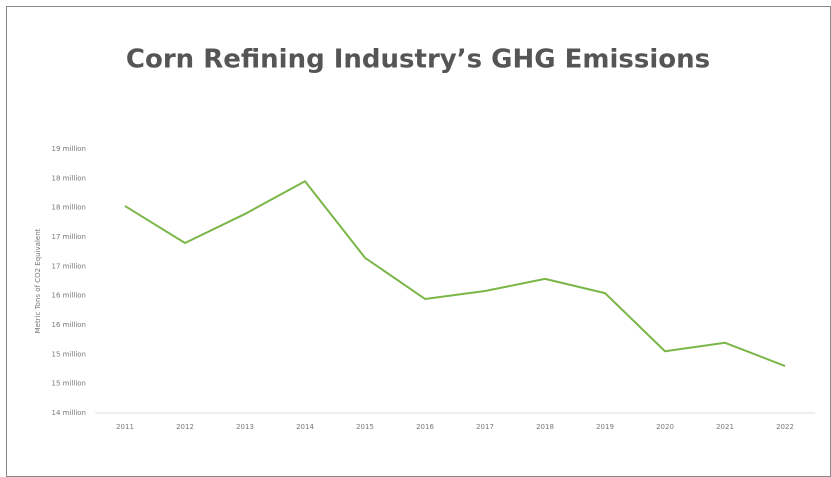 Image resolution: width=831 pixels, height=477 pixels. I want to click on x-tick-label: 2019, so click(605, 427).